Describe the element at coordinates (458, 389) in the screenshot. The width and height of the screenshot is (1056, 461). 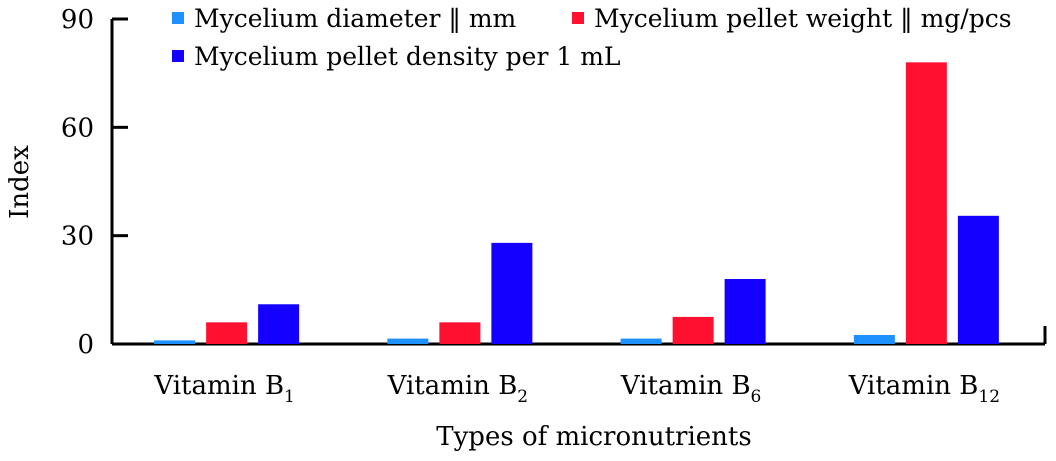
I see `x-tick-label: Vitamin B2` at that location.